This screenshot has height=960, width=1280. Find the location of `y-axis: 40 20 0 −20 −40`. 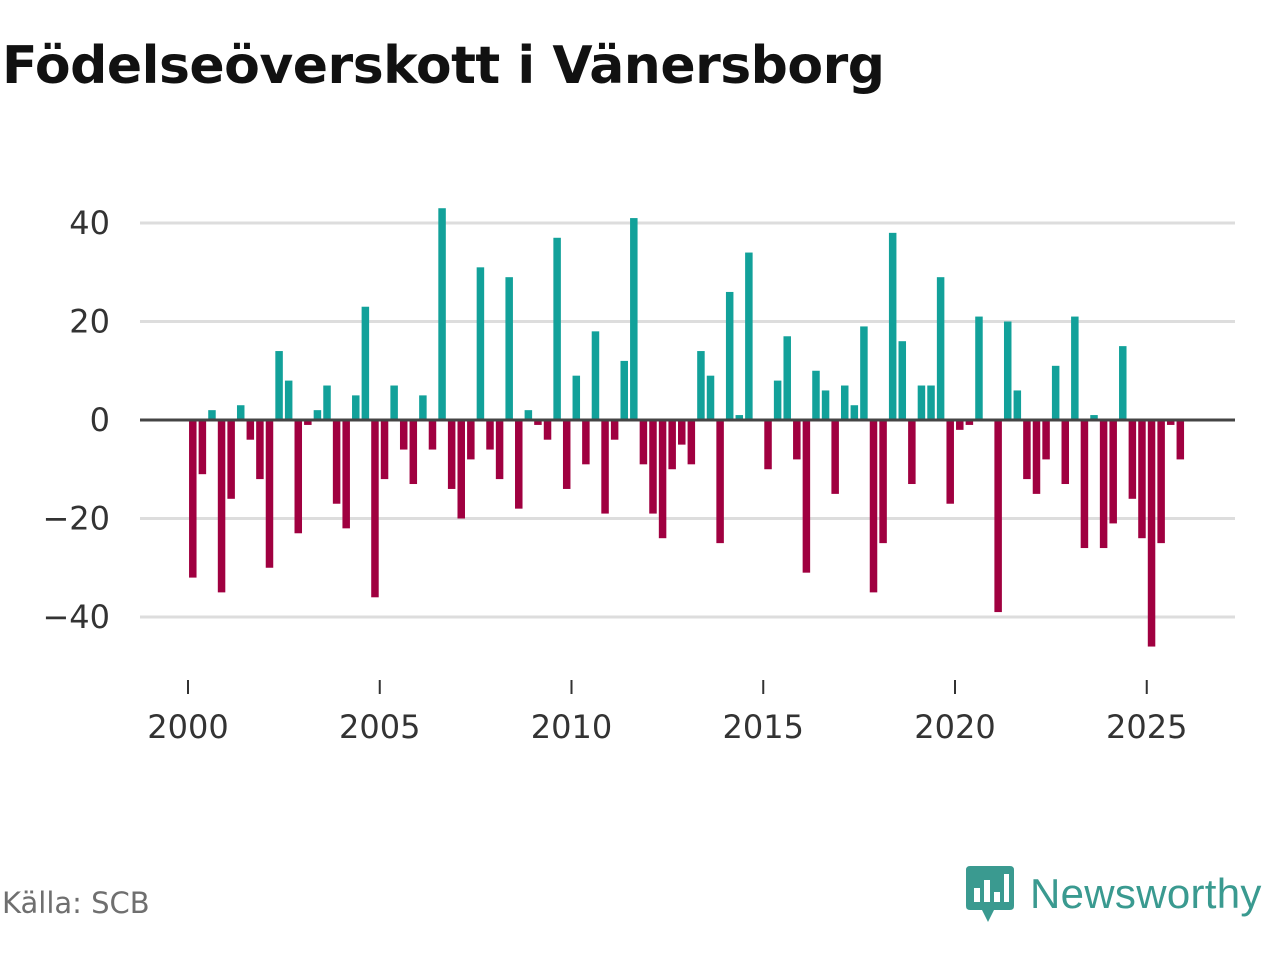

y-axis: 40 20 0 −20 −40 is located at coordinates (76, 420).